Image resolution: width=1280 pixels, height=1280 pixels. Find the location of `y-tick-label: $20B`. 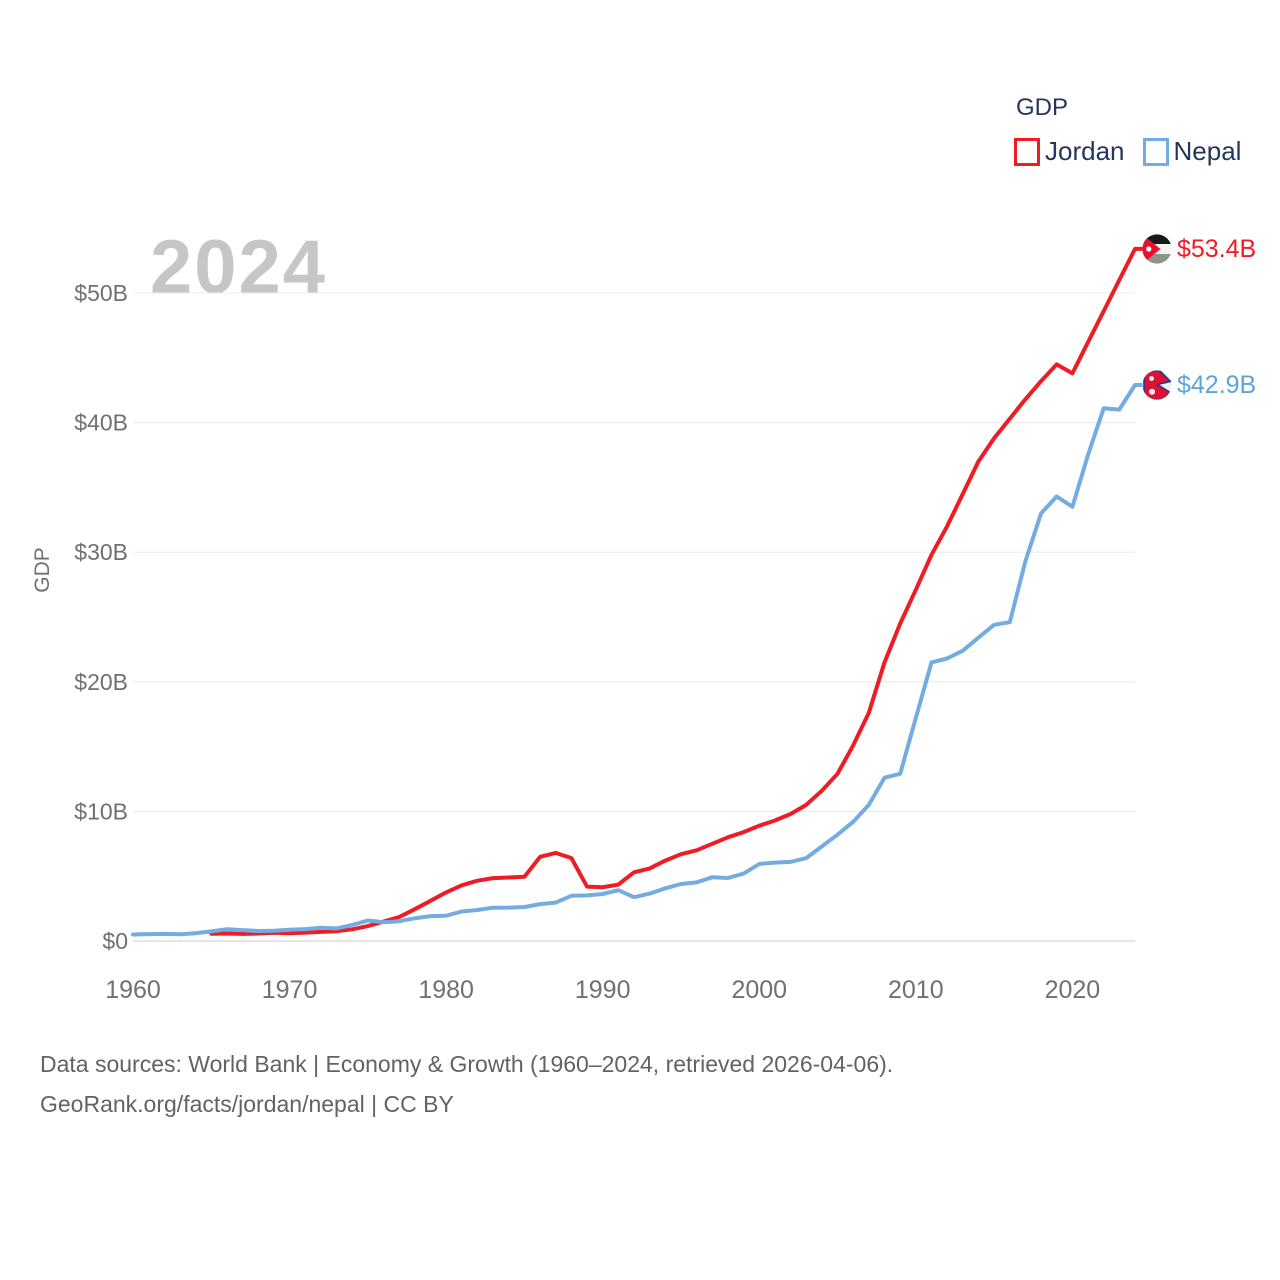

y-tick-label: $20B is located at coordinates (101, 682).